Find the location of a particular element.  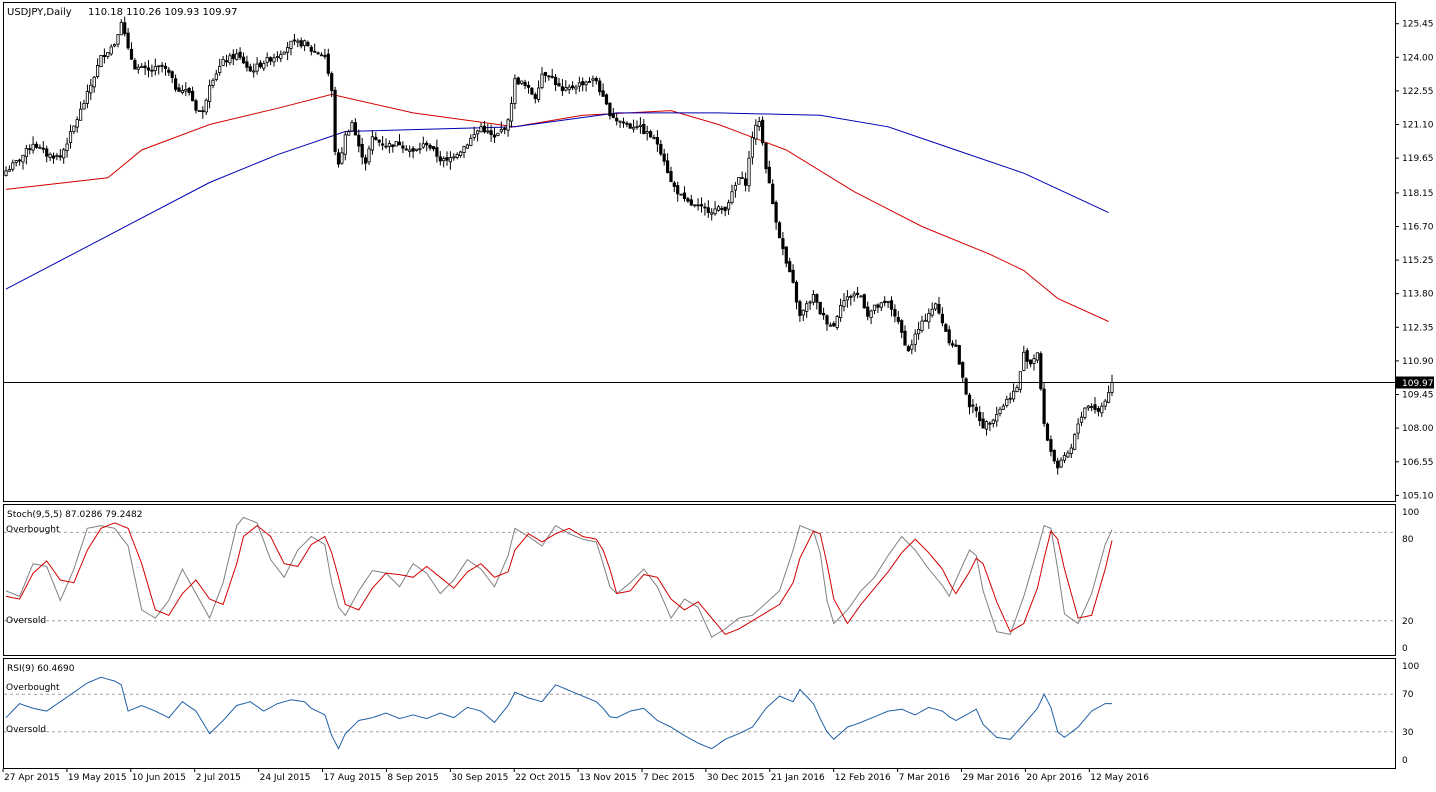

price-tick-label: 118.15 is located at coordinates (1418, 194).